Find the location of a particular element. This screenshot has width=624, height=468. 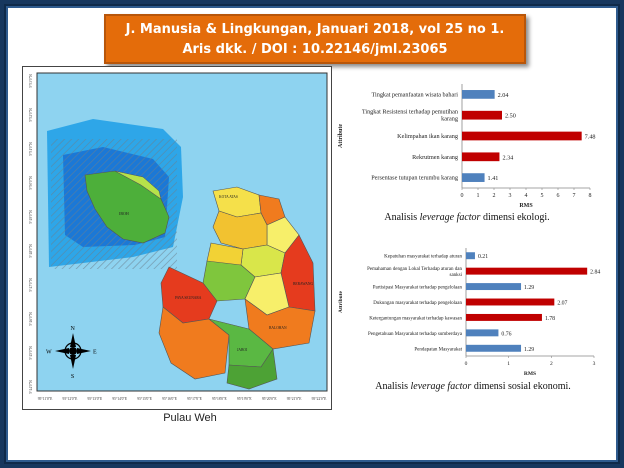

lon-label: 95°12'0"E is located at coordinates (71, 399).